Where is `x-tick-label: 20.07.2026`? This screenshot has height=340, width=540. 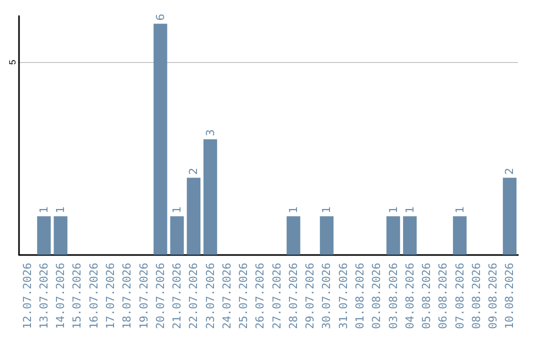 x-tick-label: 20.07.2026 is located at coordinates (160, 296).